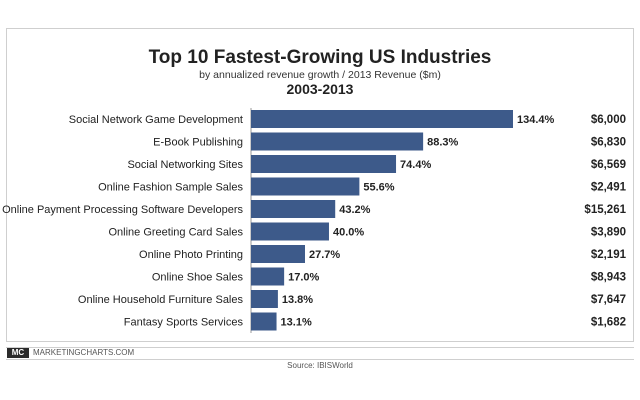 The width and height of the screenshot is (640, 400). What do you see at coordinates (191, 255) in the screenshot?
I see `category-label: Online Photo Printing` at bounding box center [191, 255].